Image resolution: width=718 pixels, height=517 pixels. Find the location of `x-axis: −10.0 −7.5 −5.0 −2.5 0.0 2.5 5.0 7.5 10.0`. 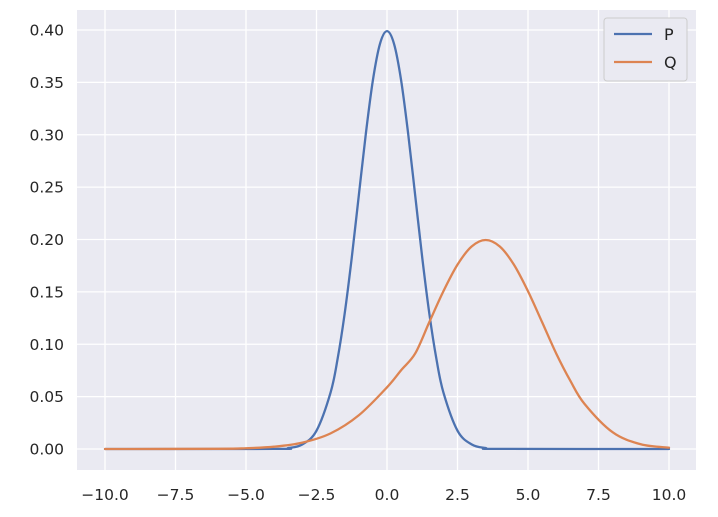

x-axis: −10.0 −7.5 −5.0 −2.5 0.0 2.5 5.0 7.5 10.0 is located at coordinates (383, 495).